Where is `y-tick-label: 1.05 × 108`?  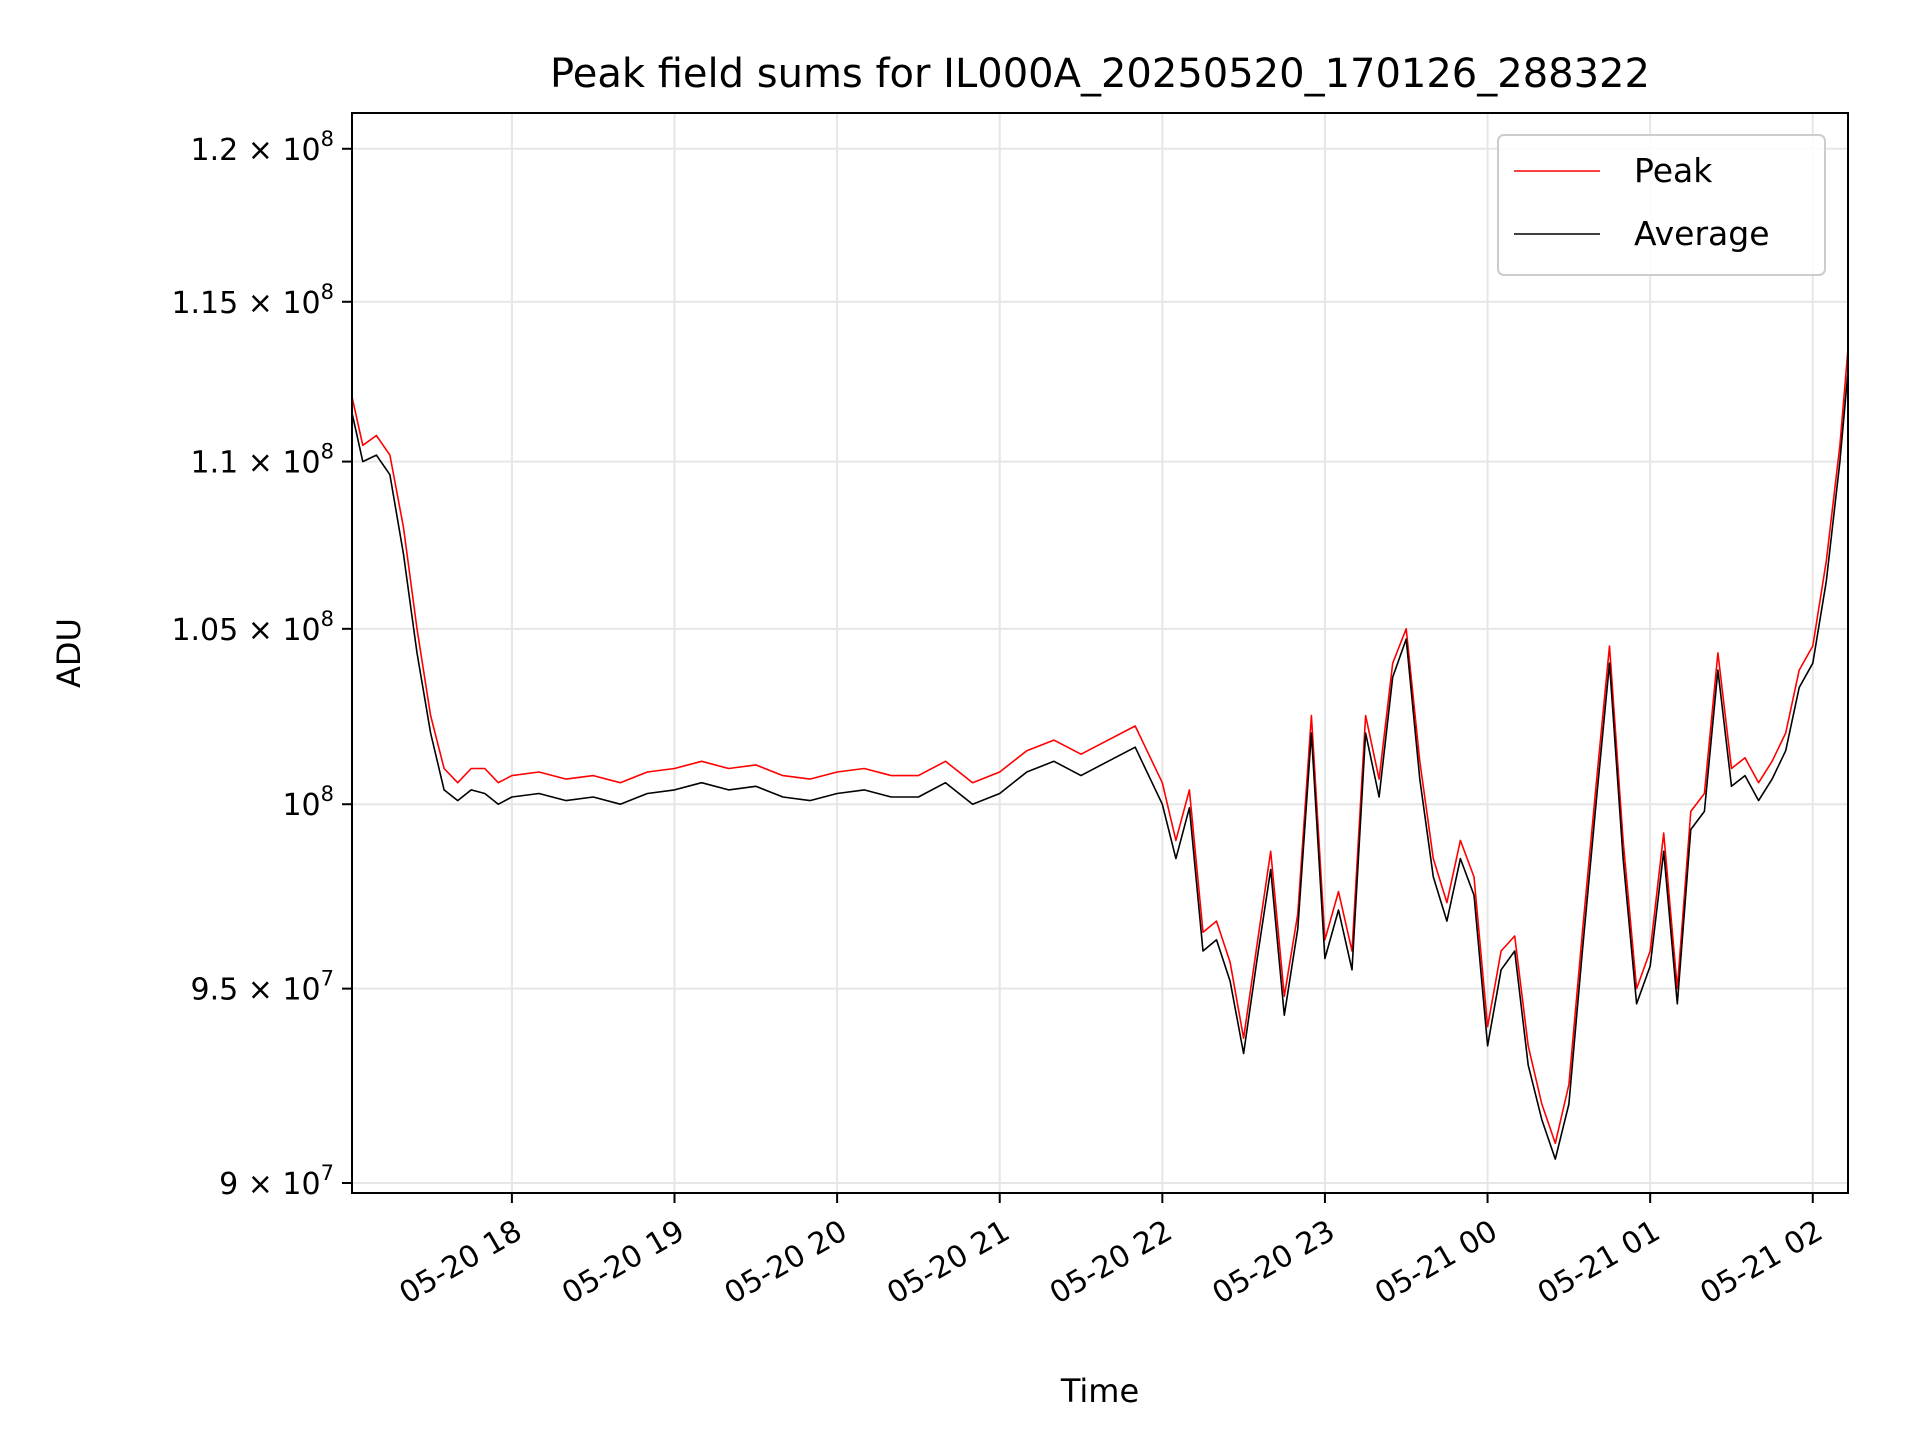
y-tick-label: 1.05 × 108 is located at coordinates (252, 627).